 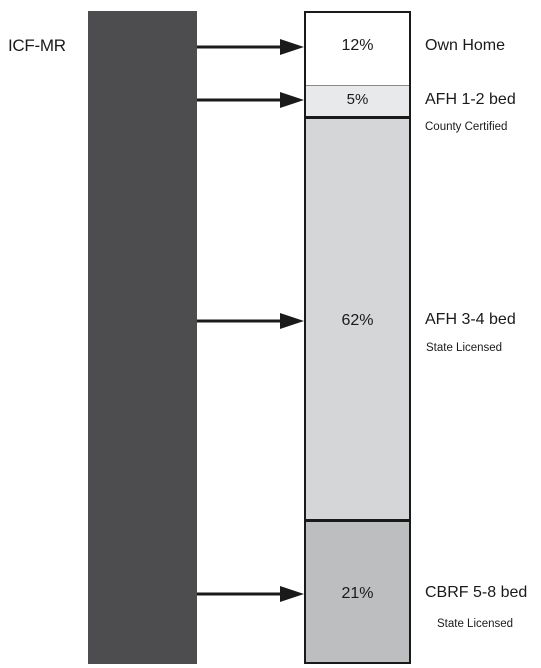 I want to click on percent-afh-1-2-bed: 5%, so click(x=357, y=99).